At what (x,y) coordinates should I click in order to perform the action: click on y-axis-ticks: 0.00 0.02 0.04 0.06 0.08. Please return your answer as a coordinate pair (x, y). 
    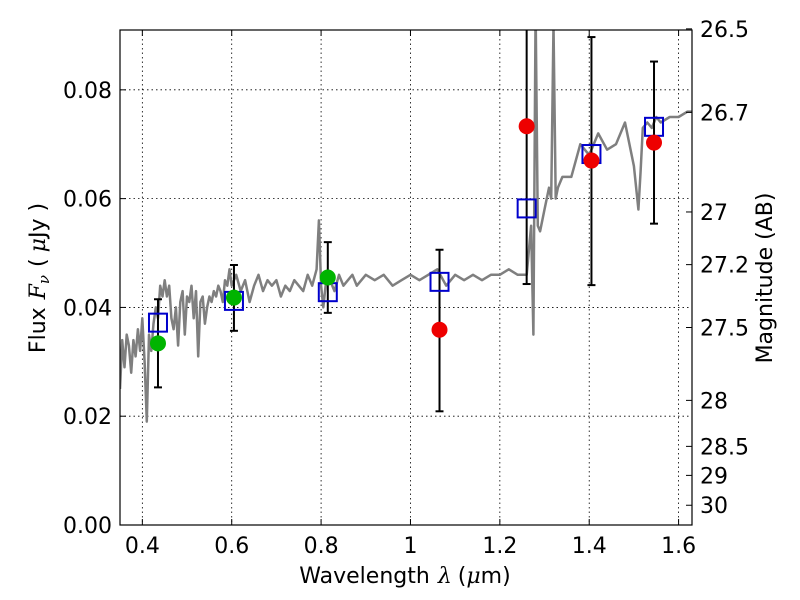
    Looking at the image, I should click on (94, 309).